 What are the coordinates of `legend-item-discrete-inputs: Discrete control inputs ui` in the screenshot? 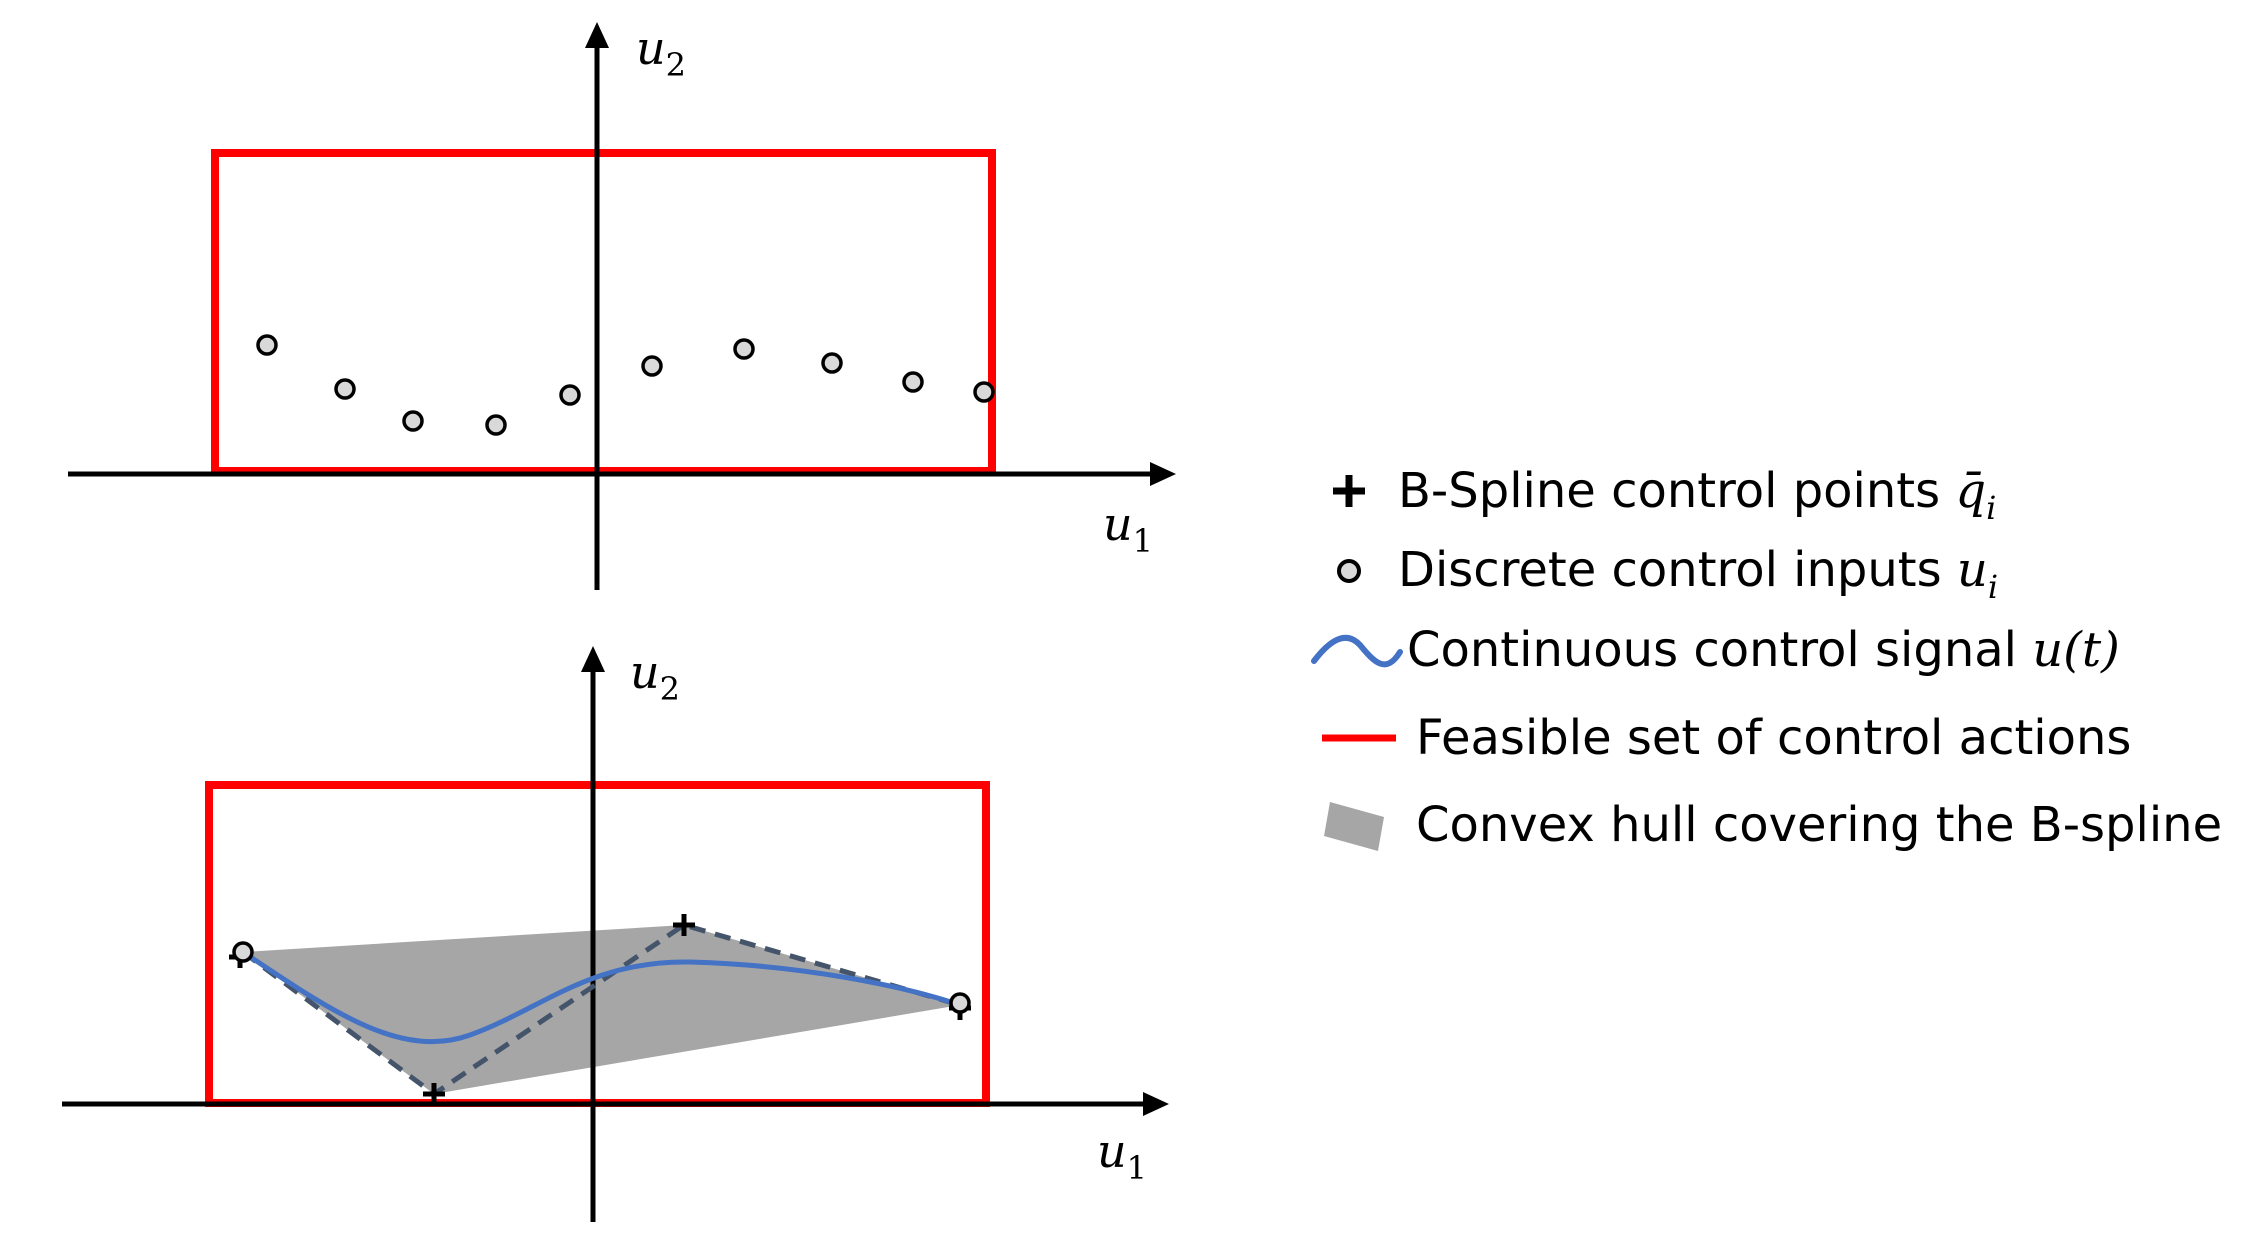 It's located at (1667, 574).